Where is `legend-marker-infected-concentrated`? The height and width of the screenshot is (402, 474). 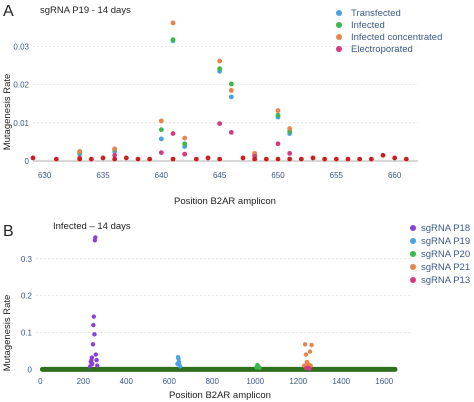
legend-marker-infected-concentrated is located at coordinates (339, 37).